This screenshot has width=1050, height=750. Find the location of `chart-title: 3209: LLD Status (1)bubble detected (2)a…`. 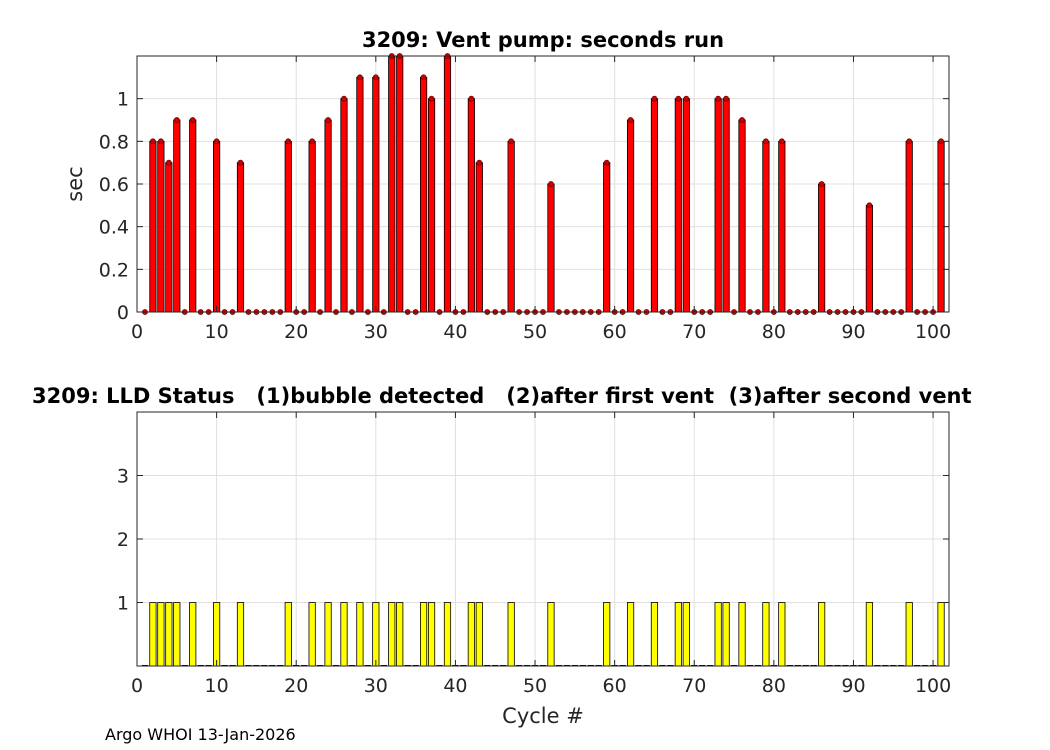

chart-title: 3209: LLD Status (1)bubble detected (2)a… is located at coordinates (502, 396).